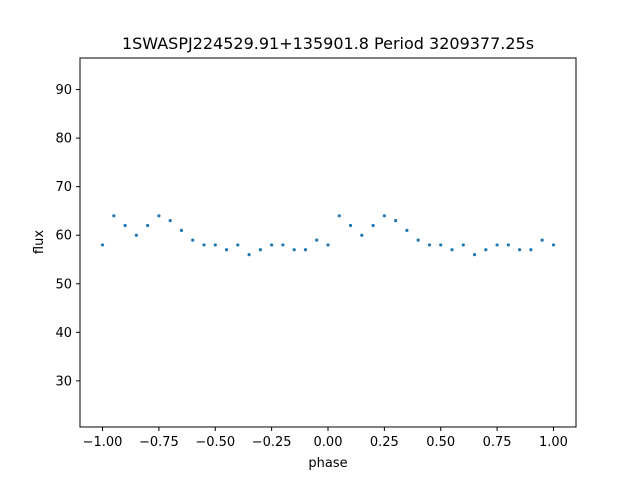 The height and width of the screenshot is (480, 640). I want to click on x-tick-label: −0.25, so click(272, 442).